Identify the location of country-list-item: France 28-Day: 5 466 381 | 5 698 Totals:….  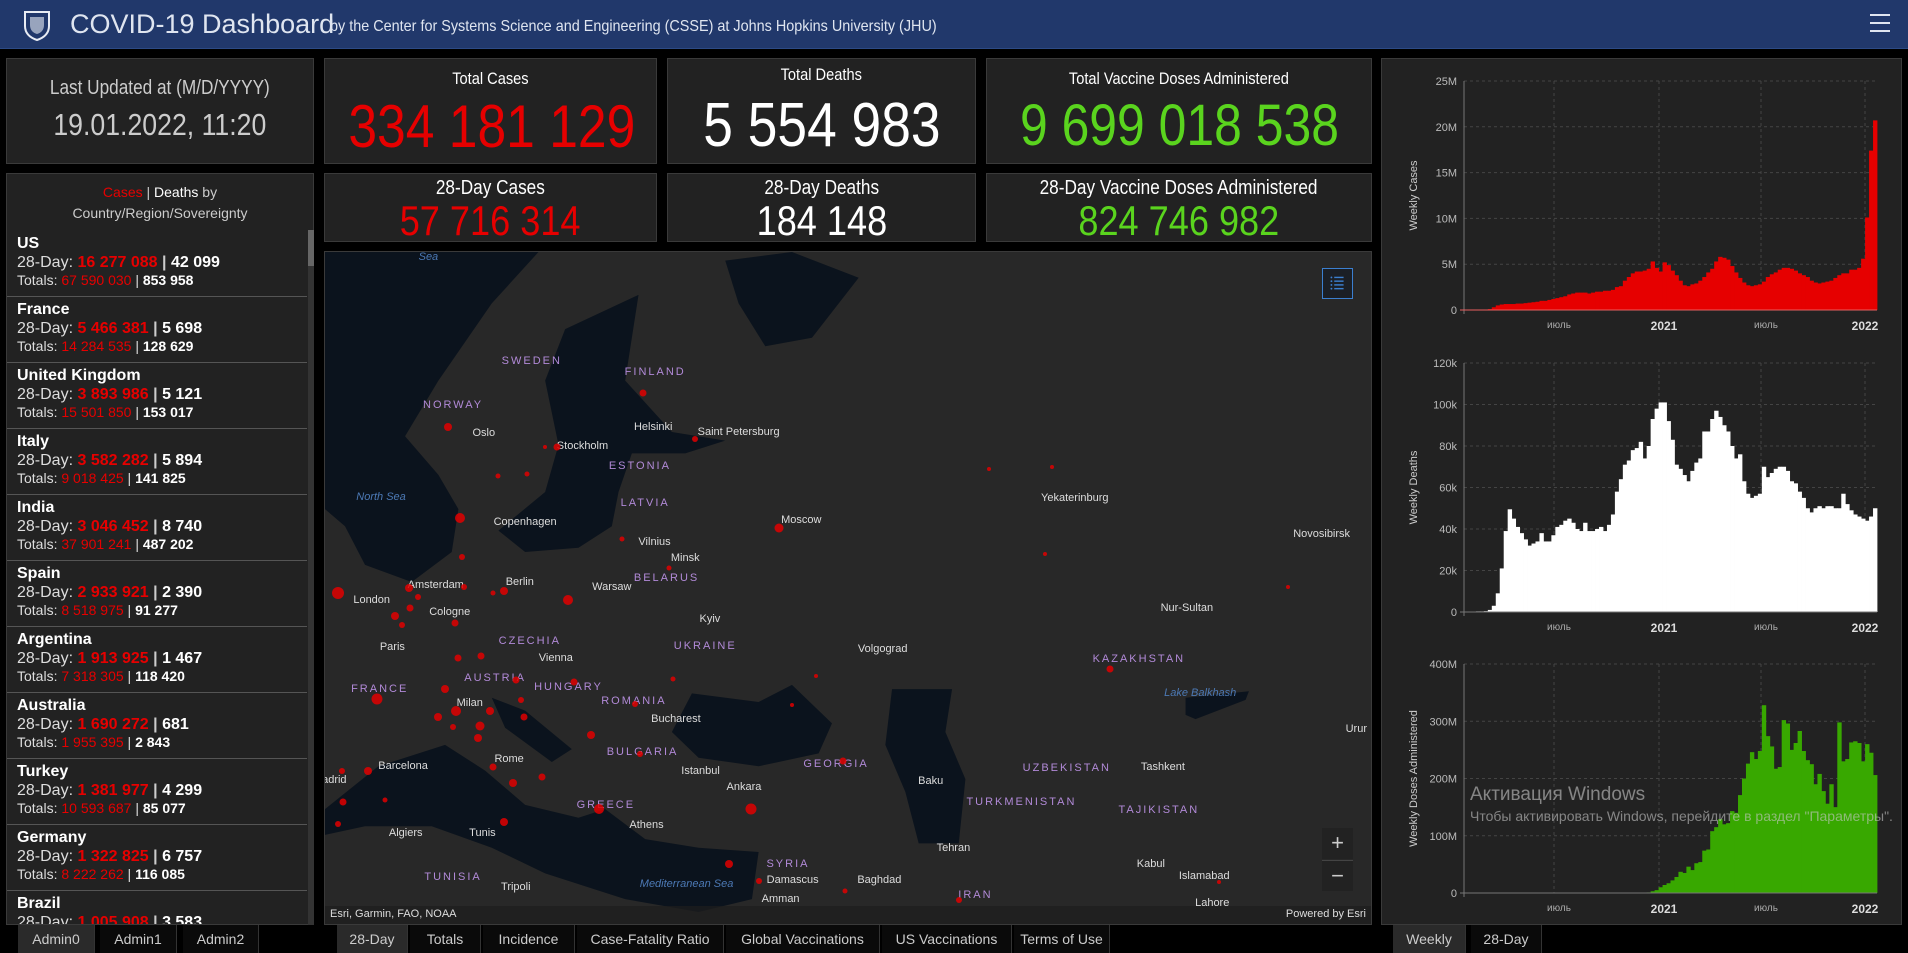
(157, 330).